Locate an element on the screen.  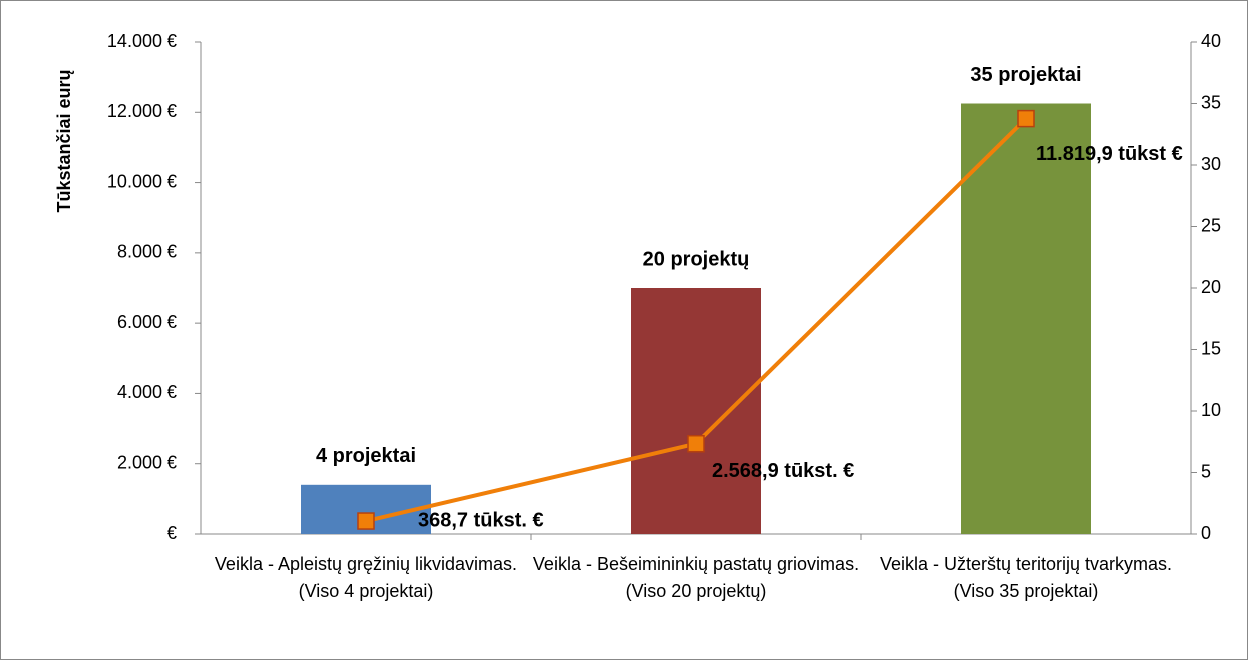
y2-tick-label: 40 is located at coordinates (1211, 41).